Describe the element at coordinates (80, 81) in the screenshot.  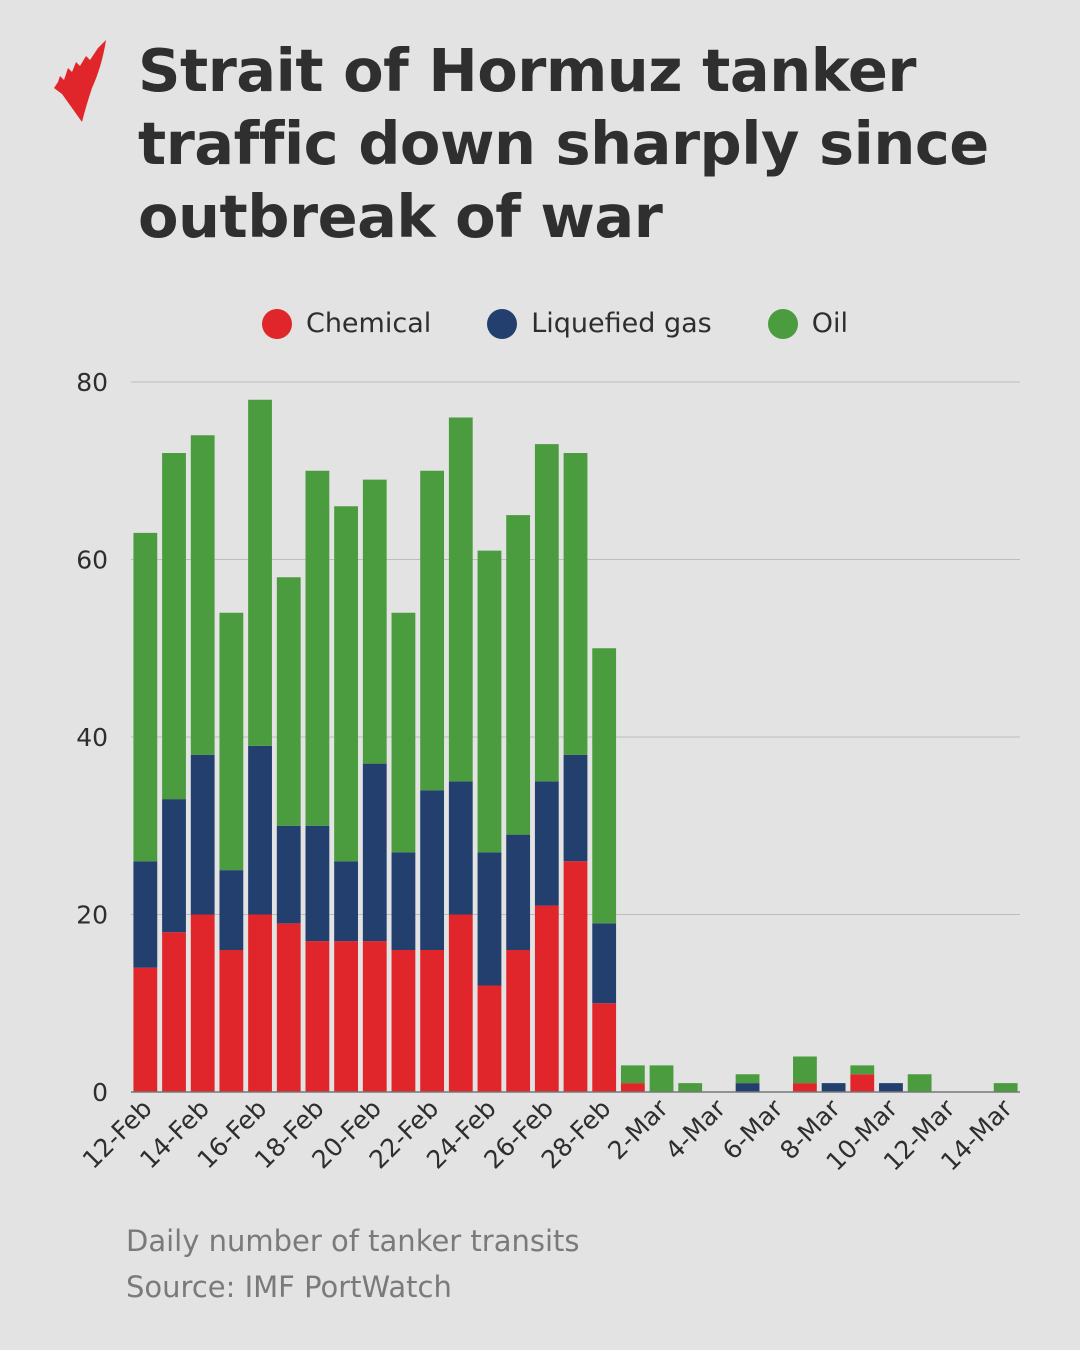
I see `sbs-logo` at that location.